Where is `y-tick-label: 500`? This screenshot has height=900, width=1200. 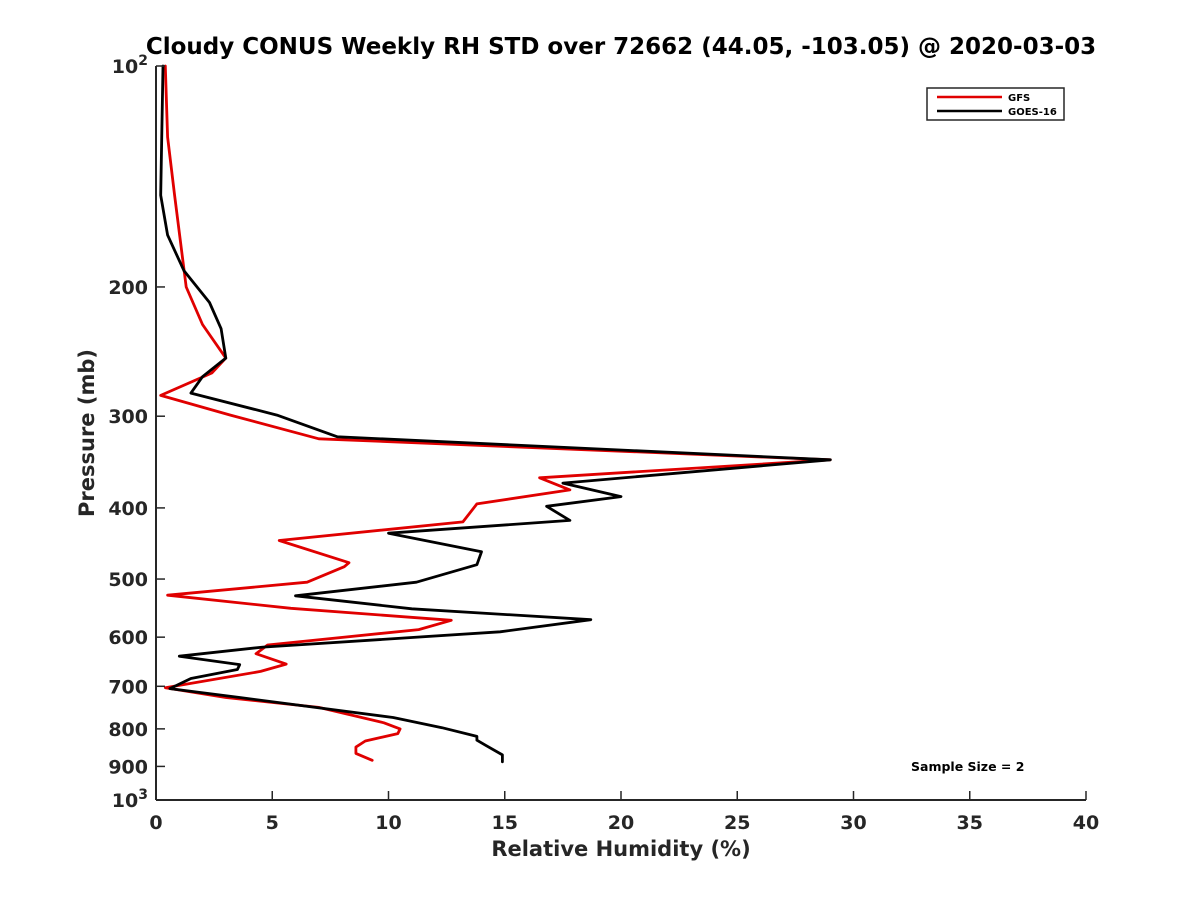
y-tick-label: 500 is located at coordinates (128, 580).